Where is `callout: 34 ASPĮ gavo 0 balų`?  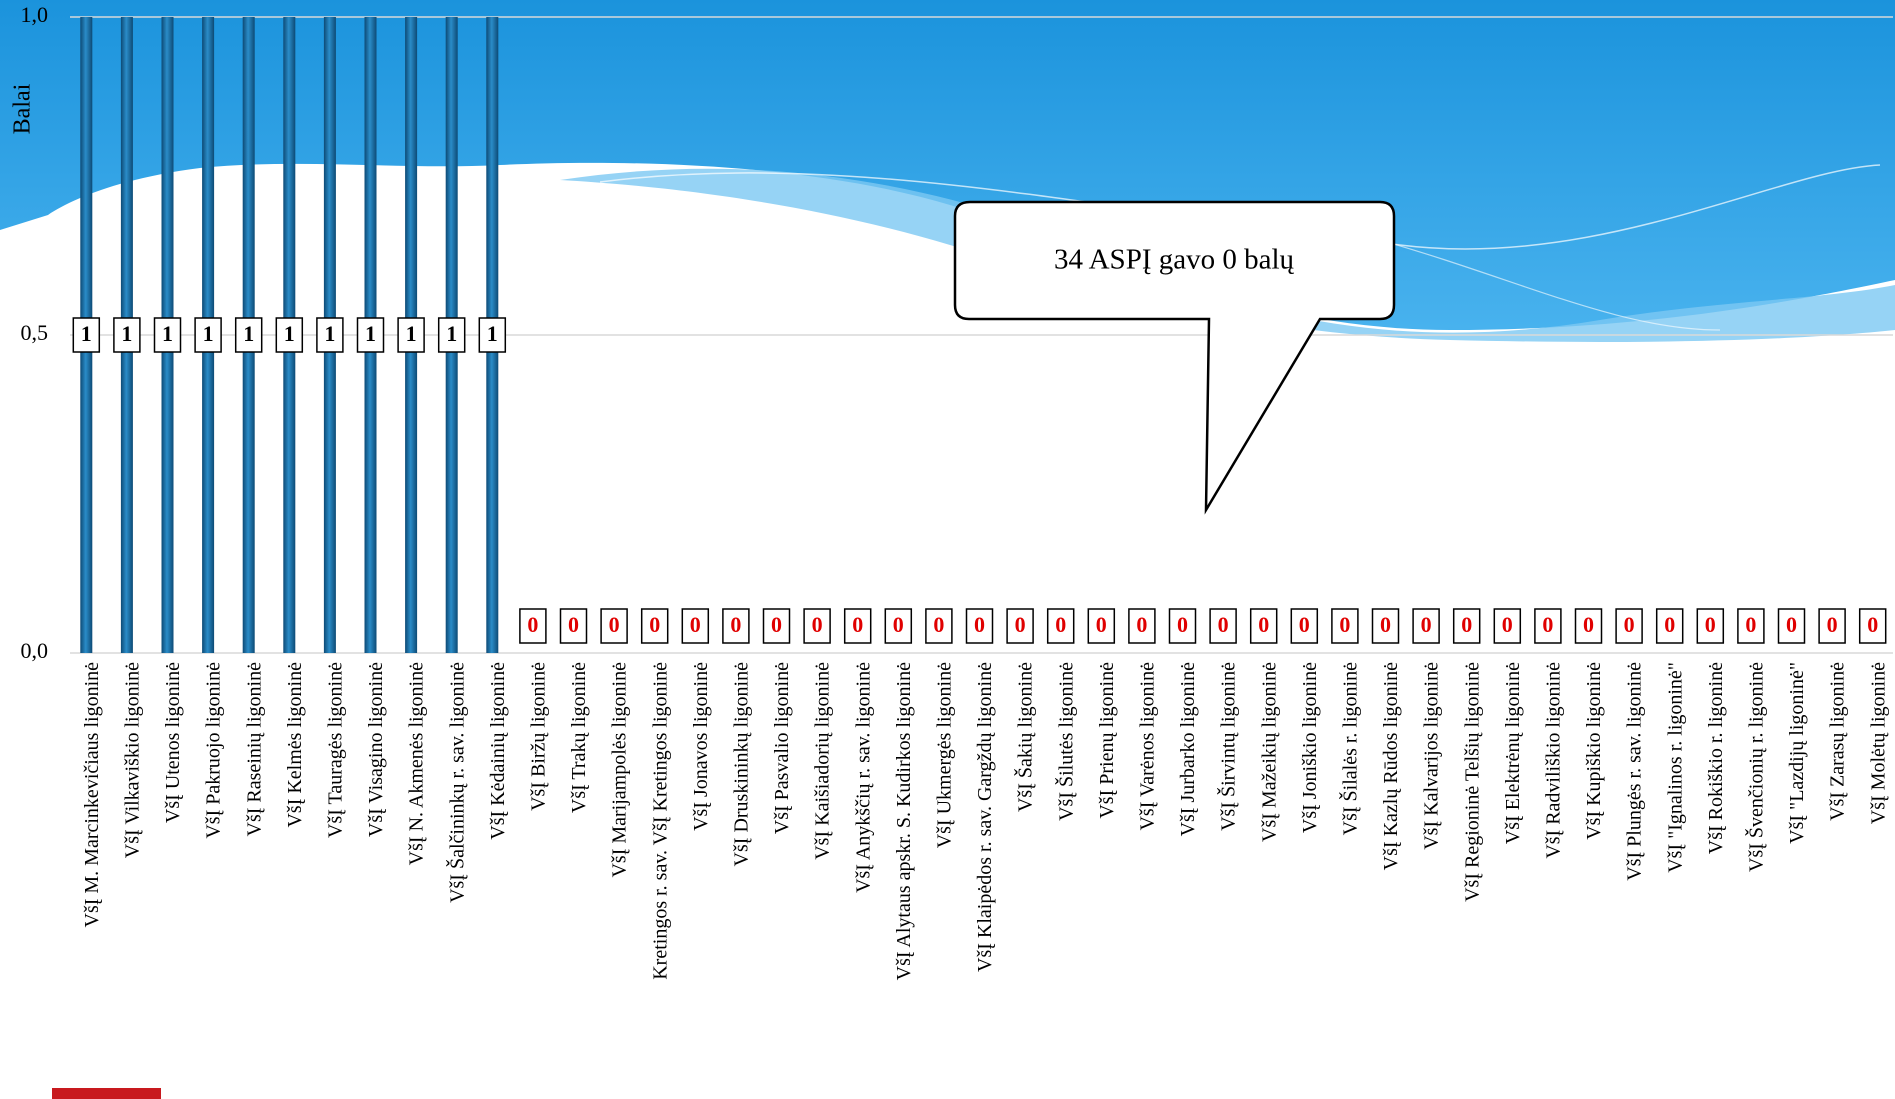
callout: 34 ASPĮ gavo 0 balų is located at coordinates (1174, 357).